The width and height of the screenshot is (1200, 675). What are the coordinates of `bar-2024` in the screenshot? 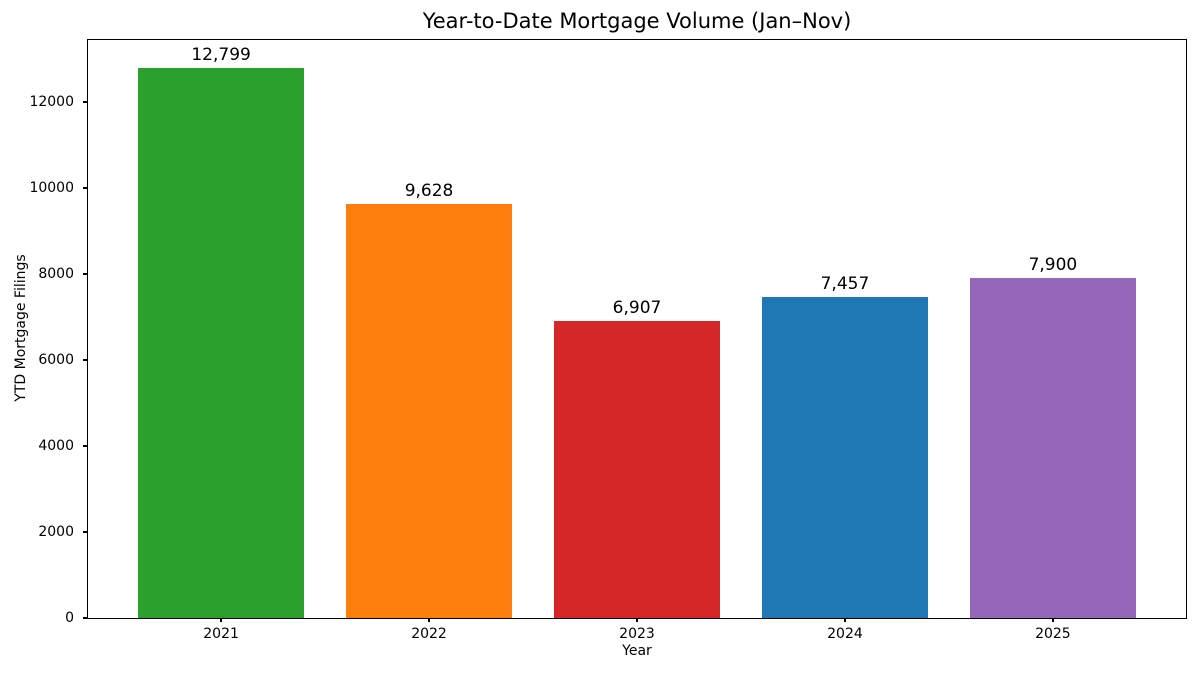 It's located at (845, 457).